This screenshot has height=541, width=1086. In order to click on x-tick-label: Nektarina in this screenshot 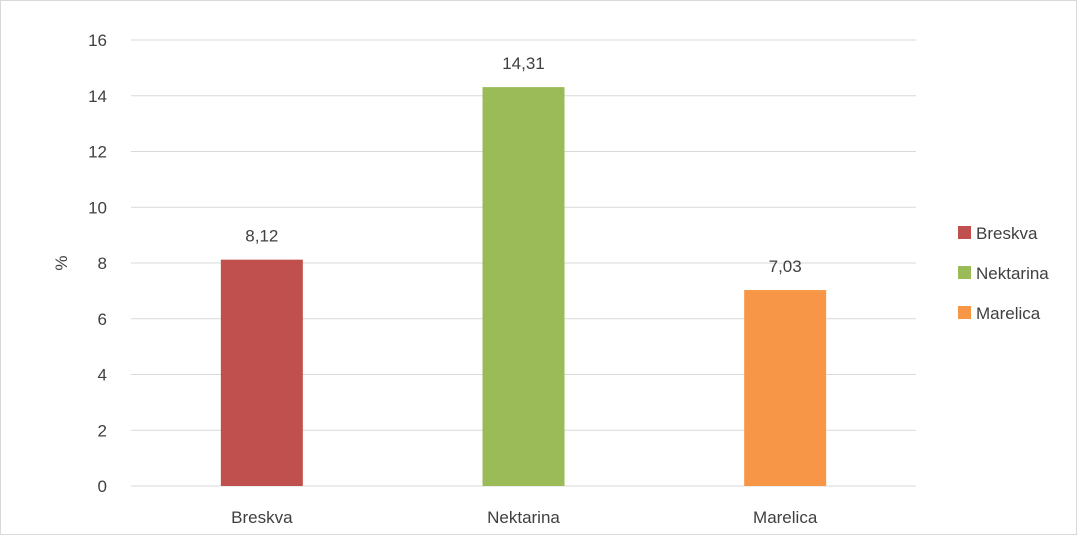, I will do `click(523, 517)`.